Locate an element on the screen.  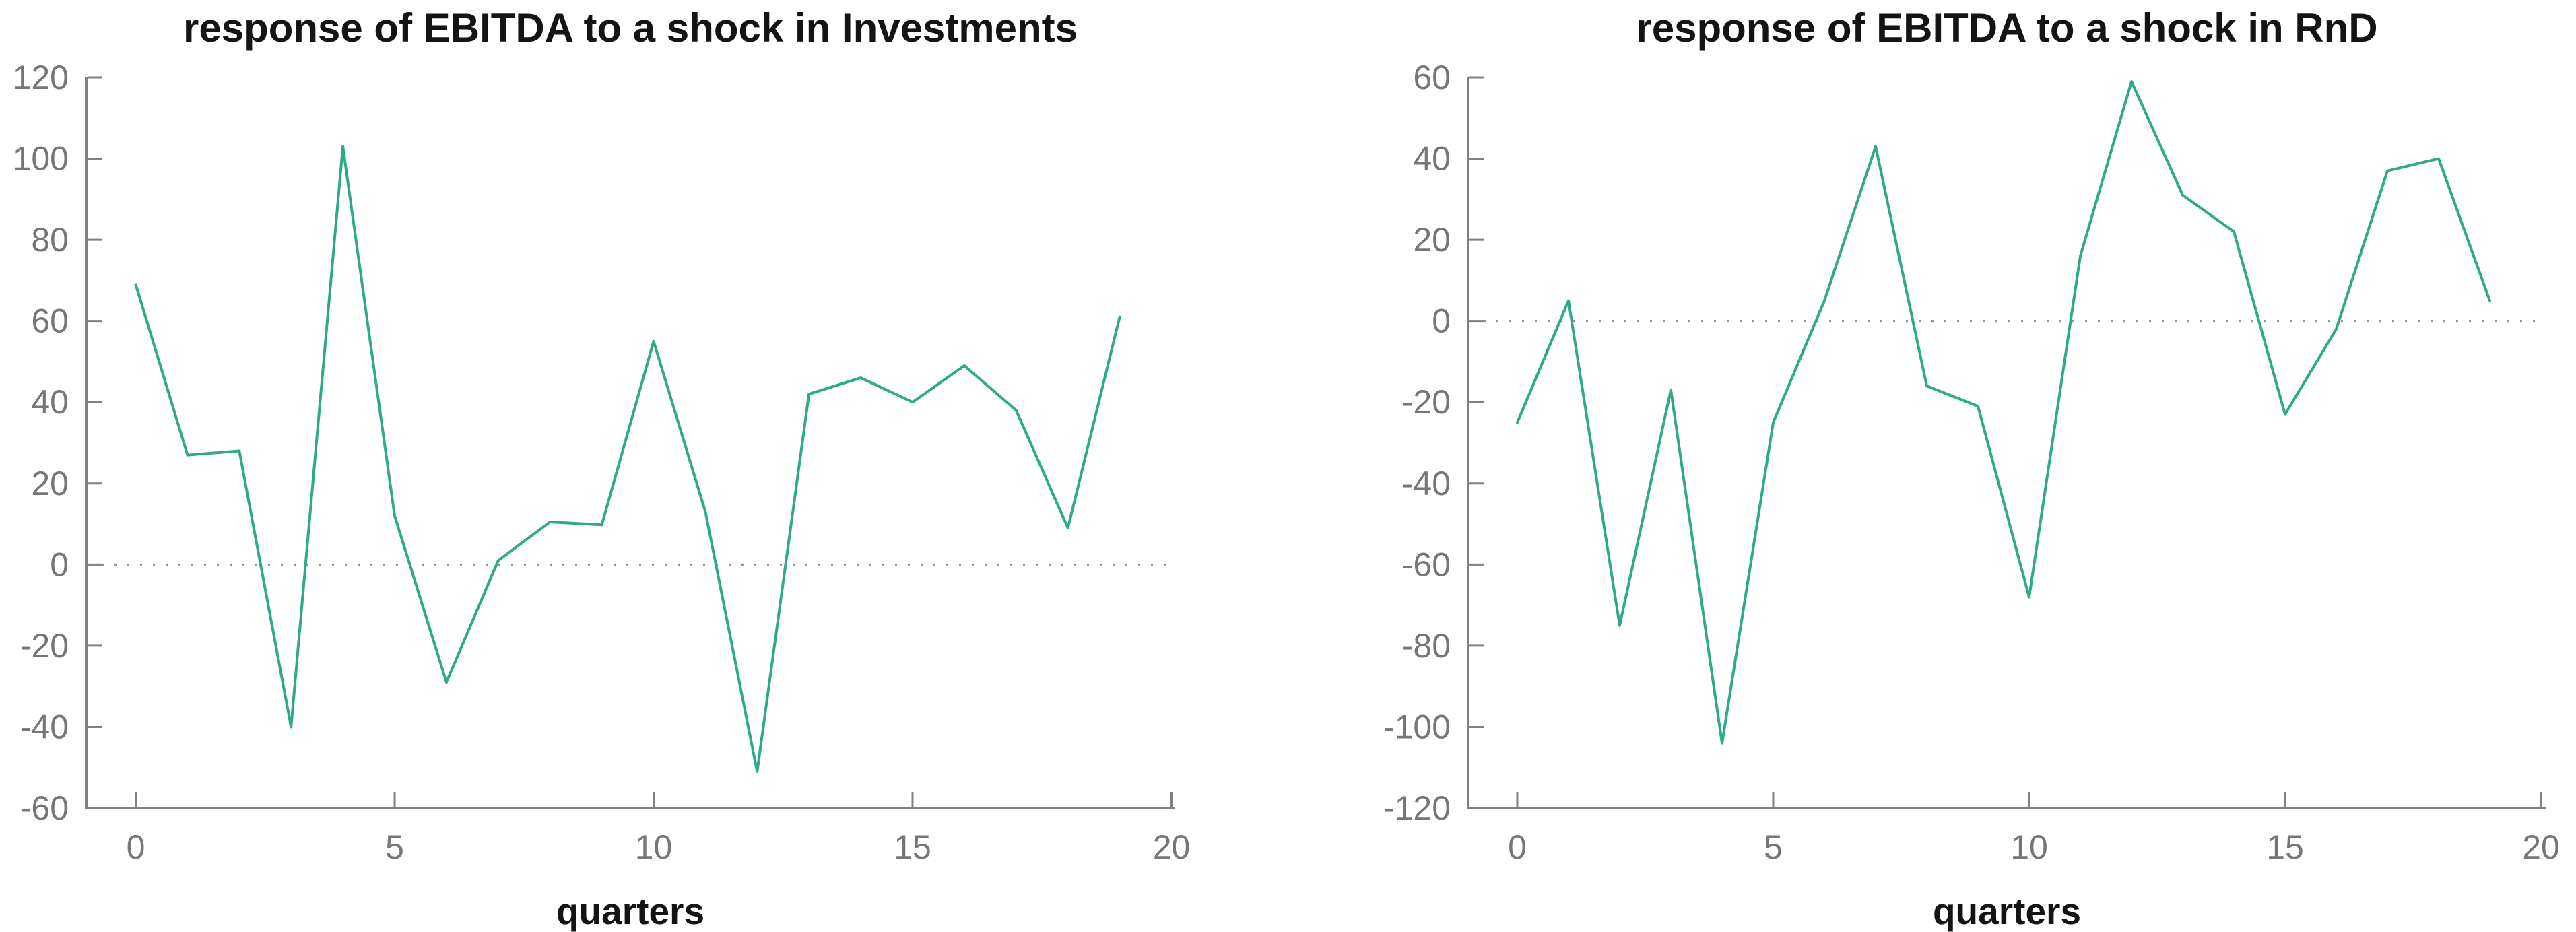
y-tick-label: 120 is located at coordinates (41, 77).